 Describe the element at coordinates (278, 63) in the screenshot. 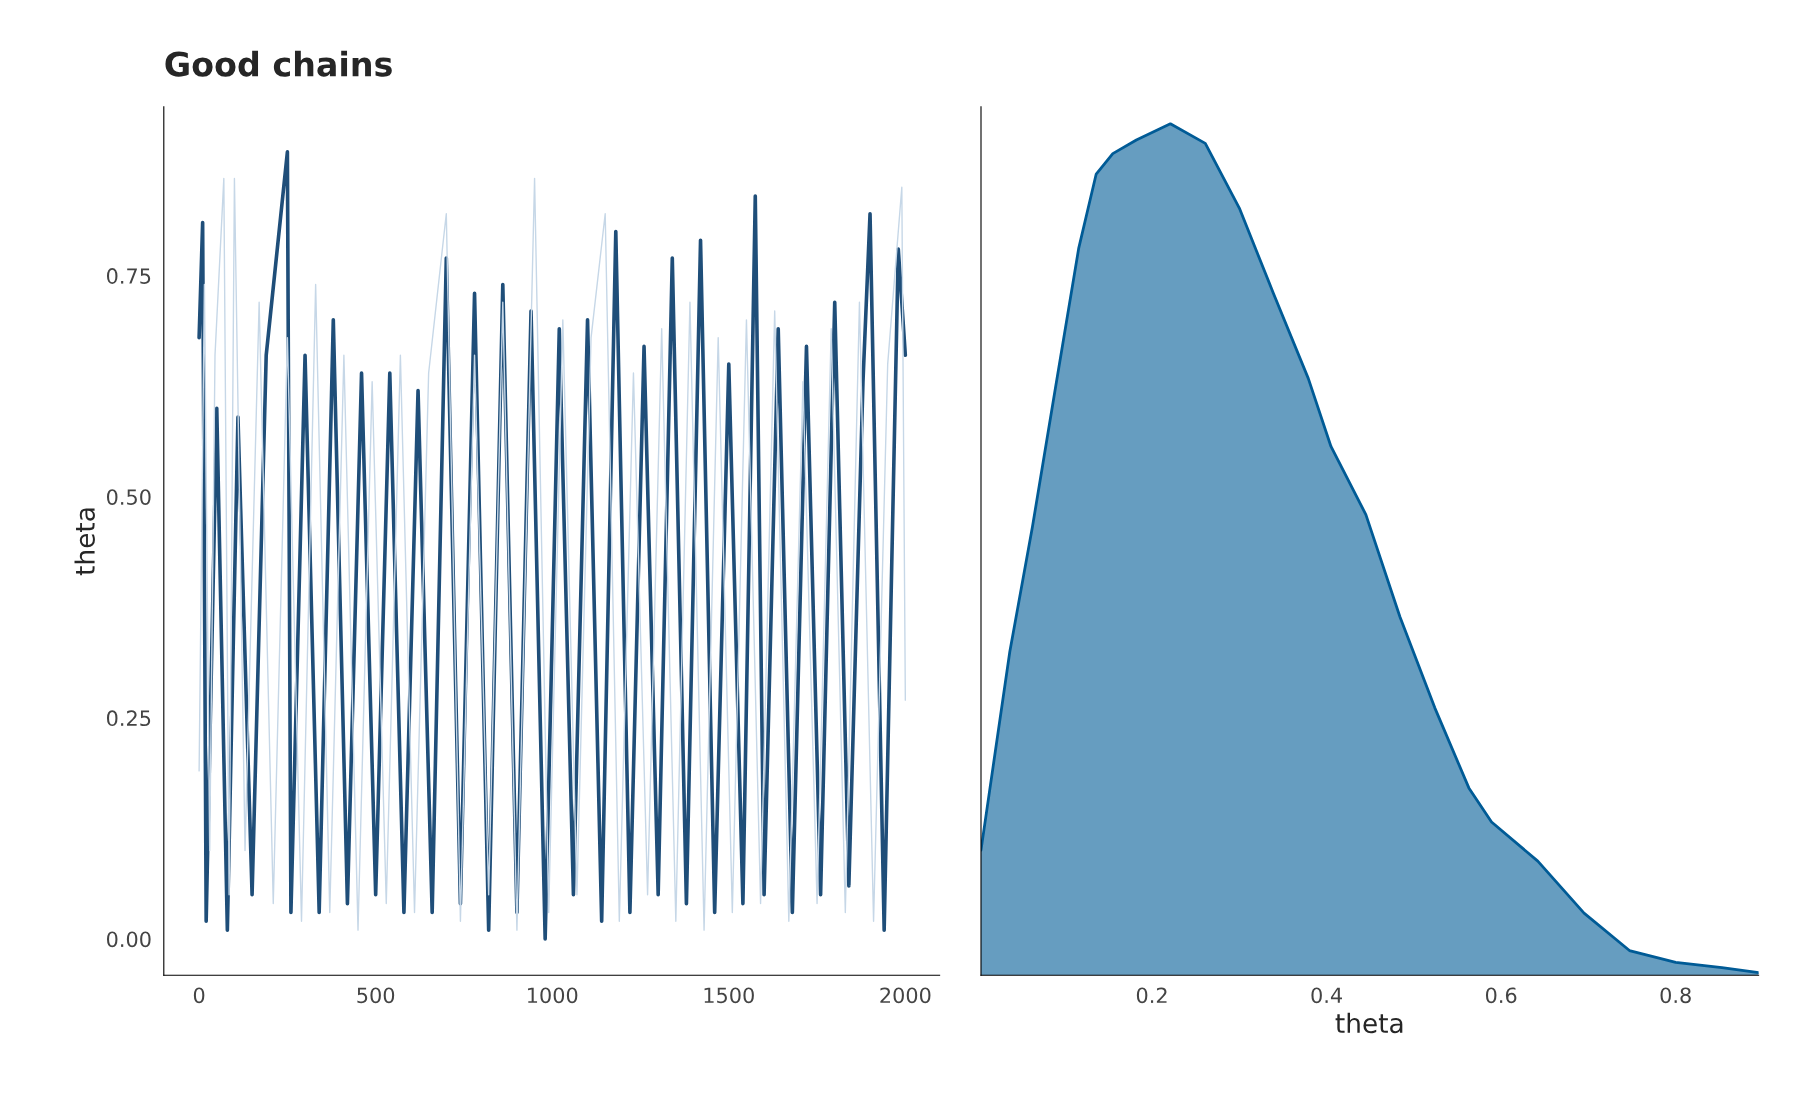

I see `chart-title: Good chains` at that location.